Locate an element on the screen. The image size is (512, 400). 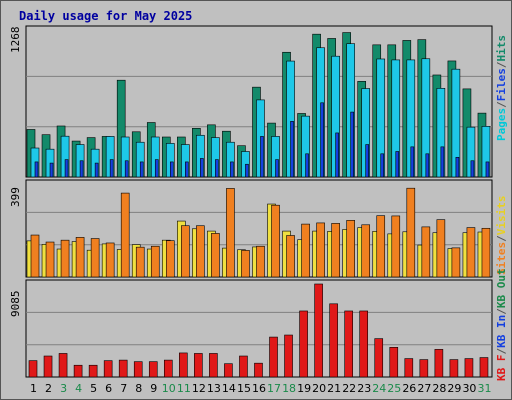
day-label: 15 is located at coordinates (244, 388).